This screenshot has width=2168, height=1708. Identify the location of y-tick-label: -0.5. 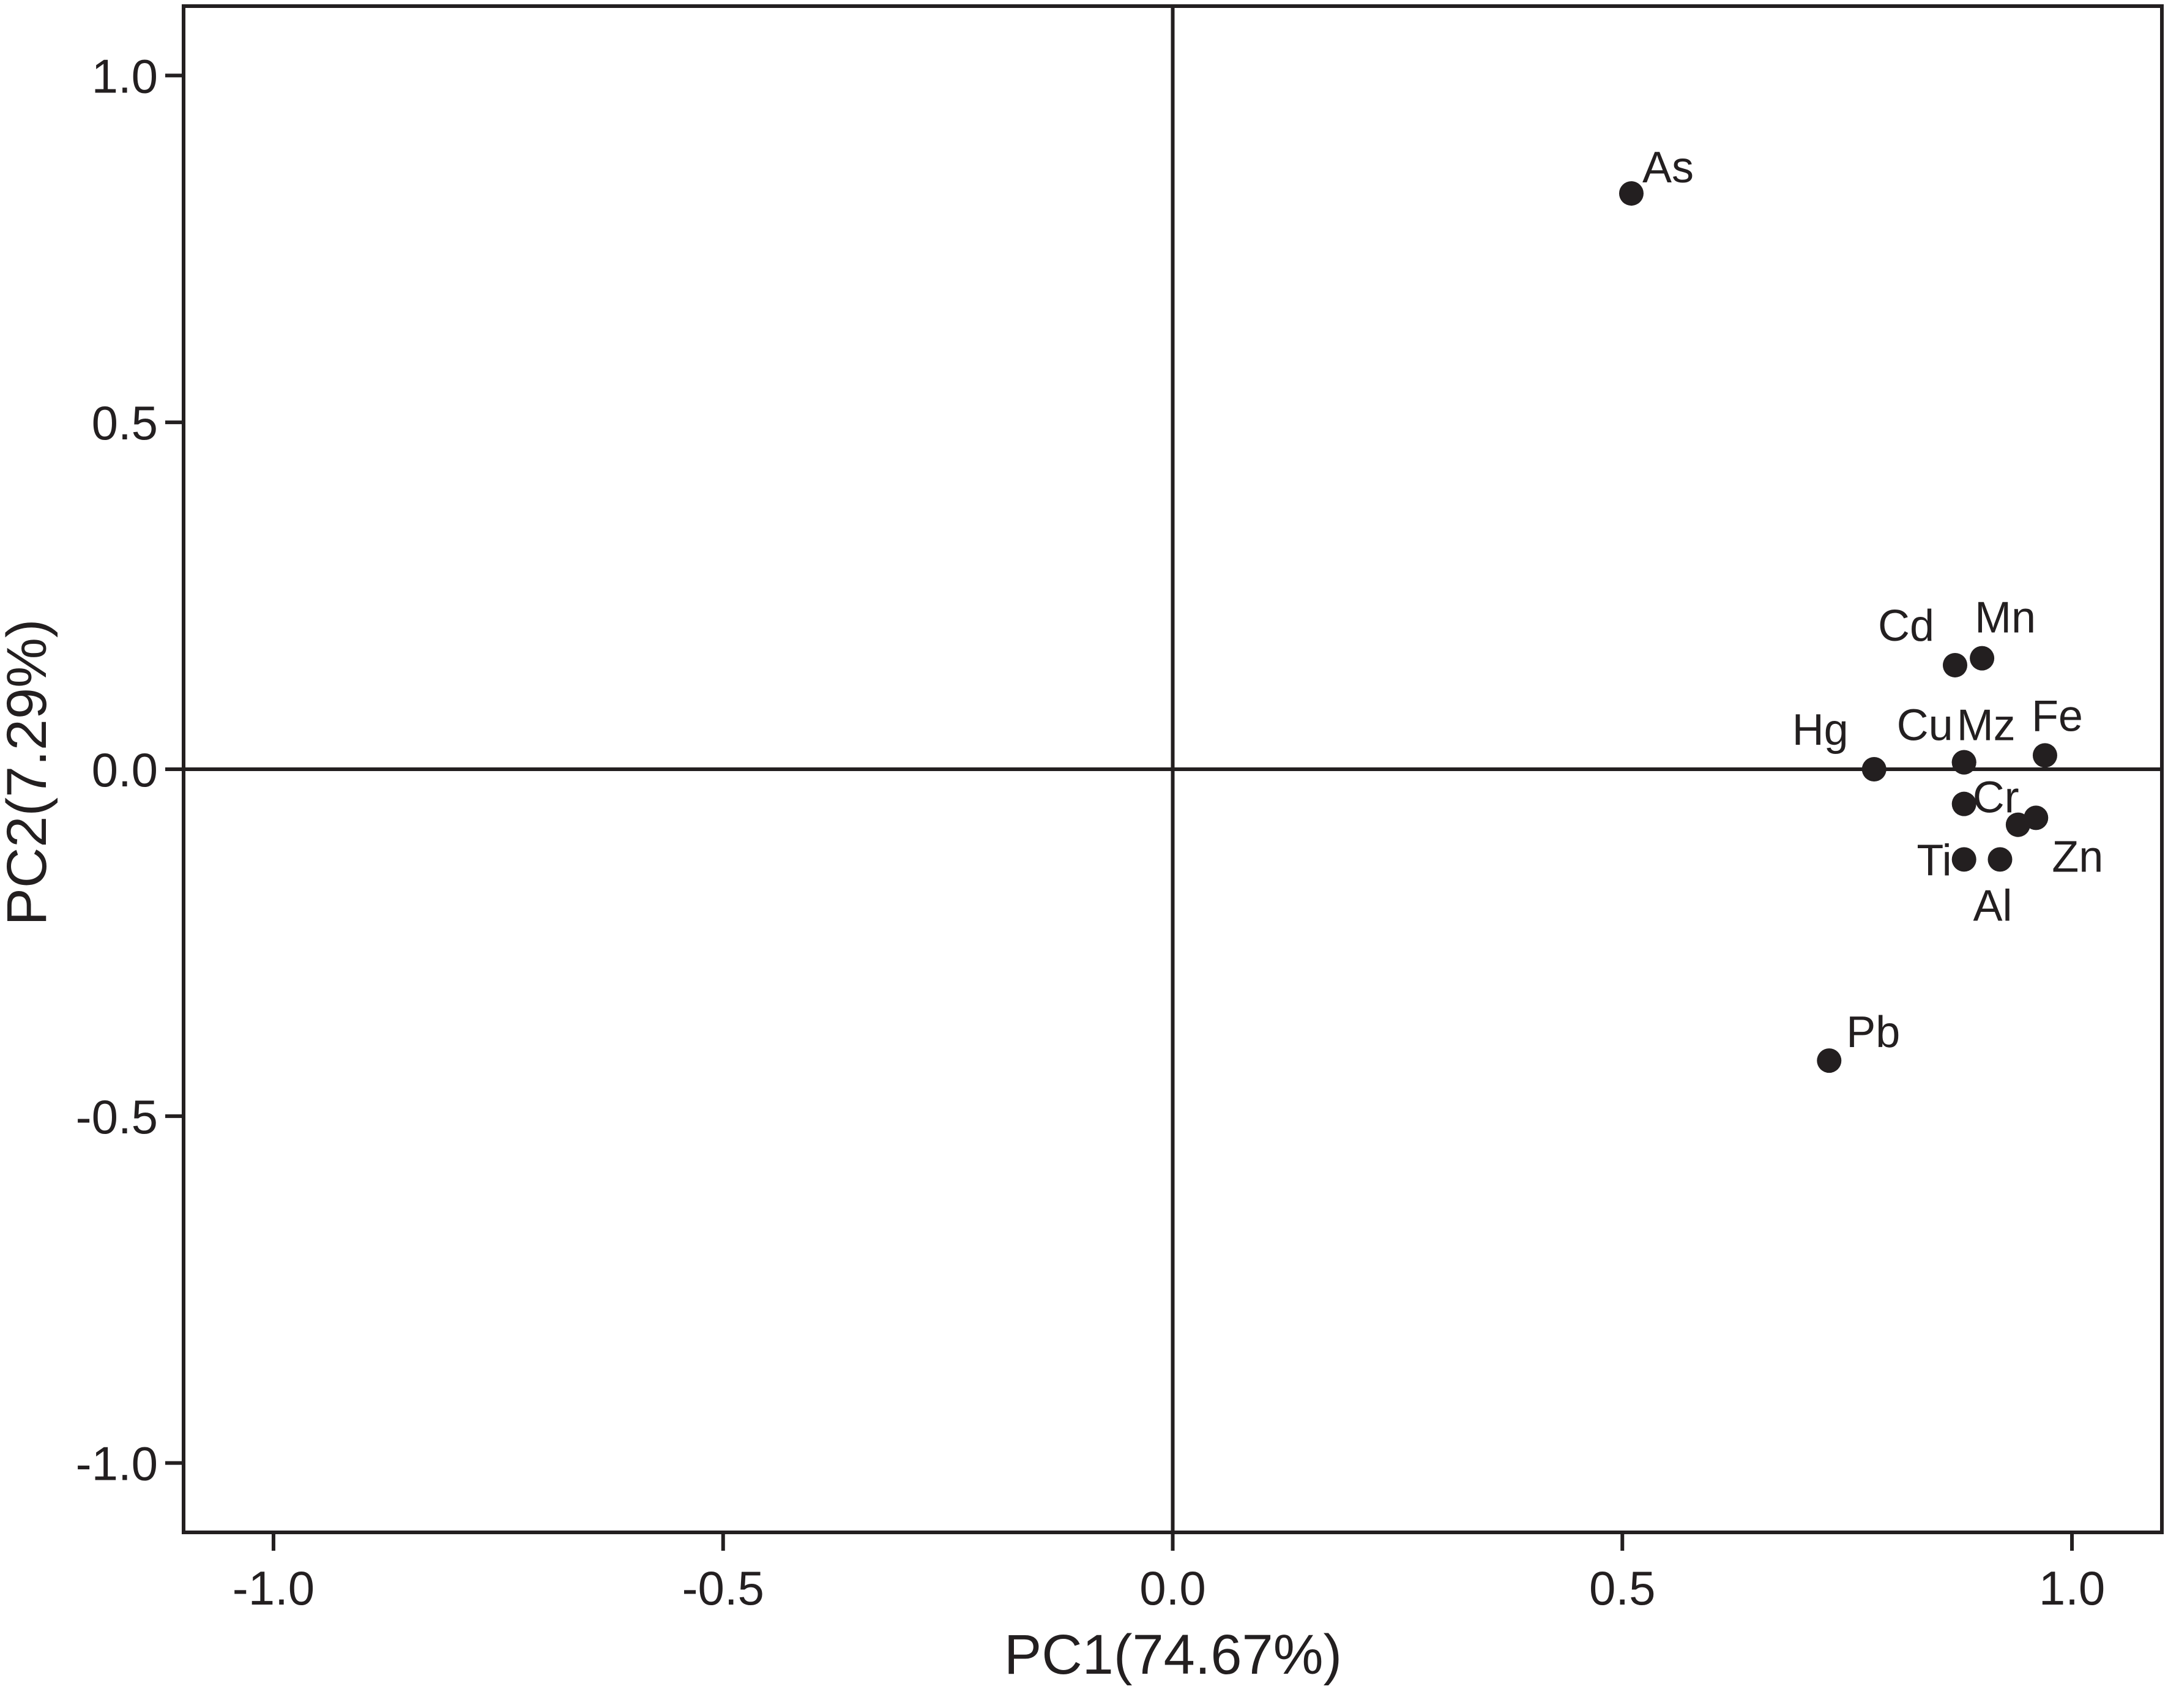
(117, 1117).